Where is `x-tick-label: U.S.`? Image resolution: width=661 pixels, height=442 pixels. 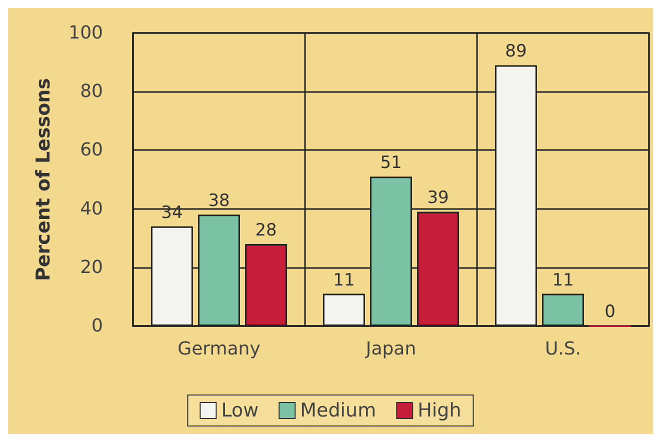 x-tick-label: U.S. is located at coordinates (563, 349).